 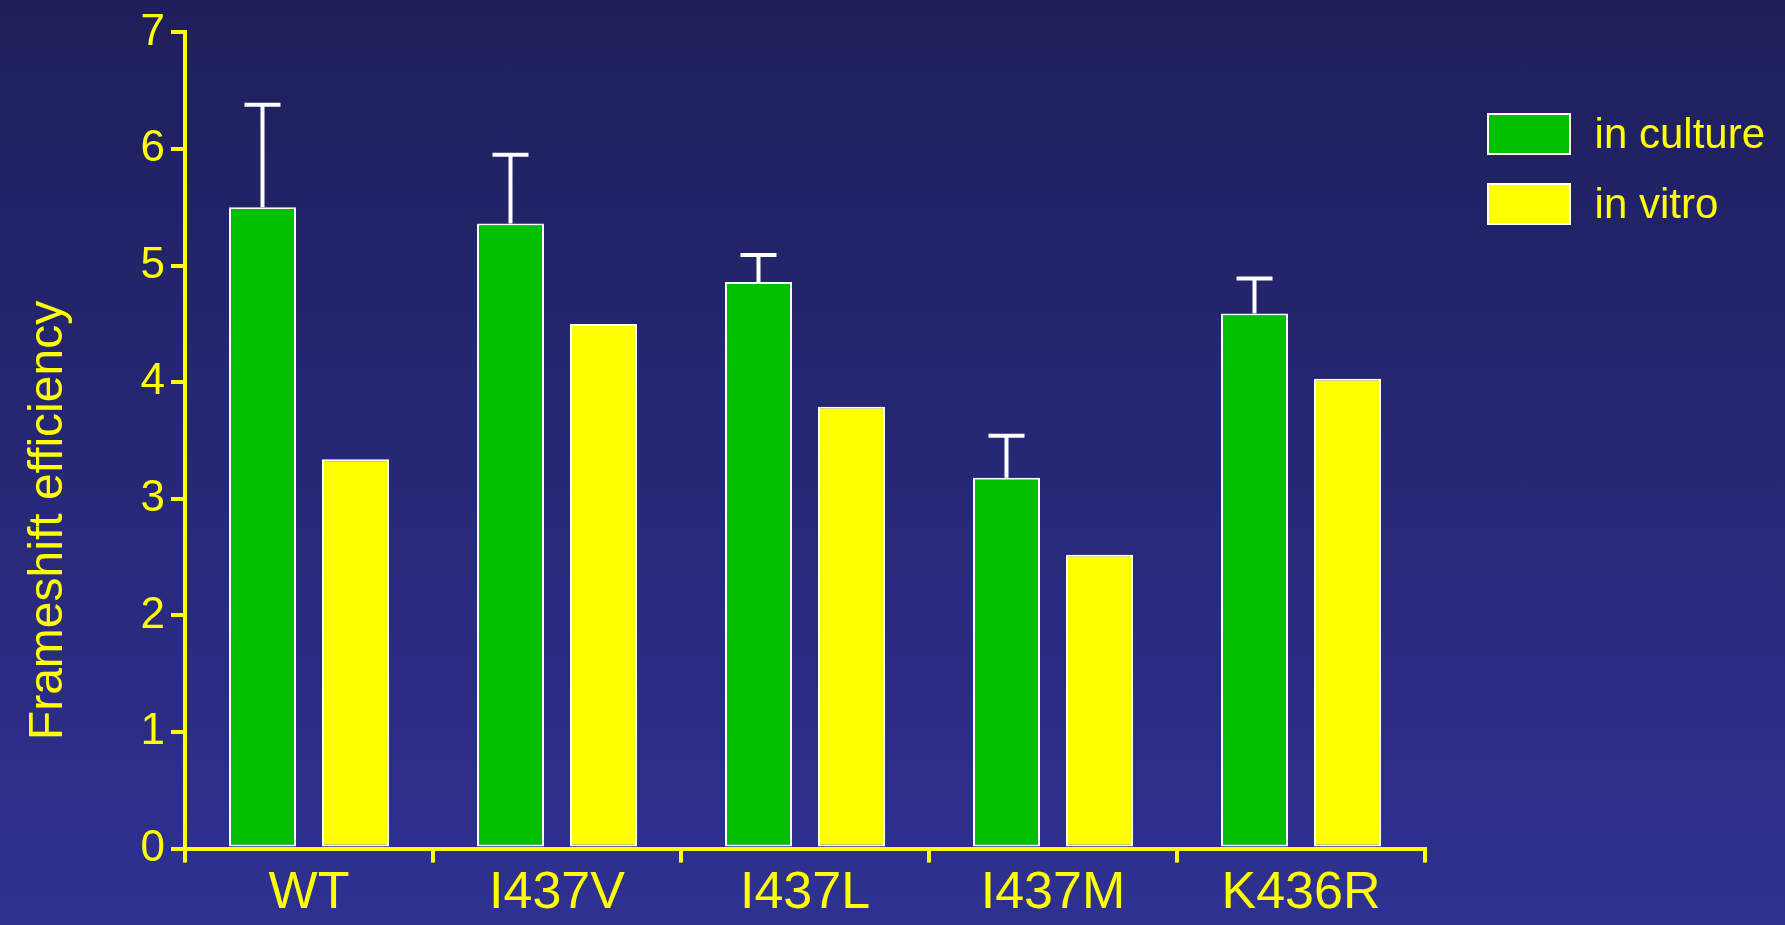 I want to click on x-tick-label: I437V, so click(x=557, y=890).